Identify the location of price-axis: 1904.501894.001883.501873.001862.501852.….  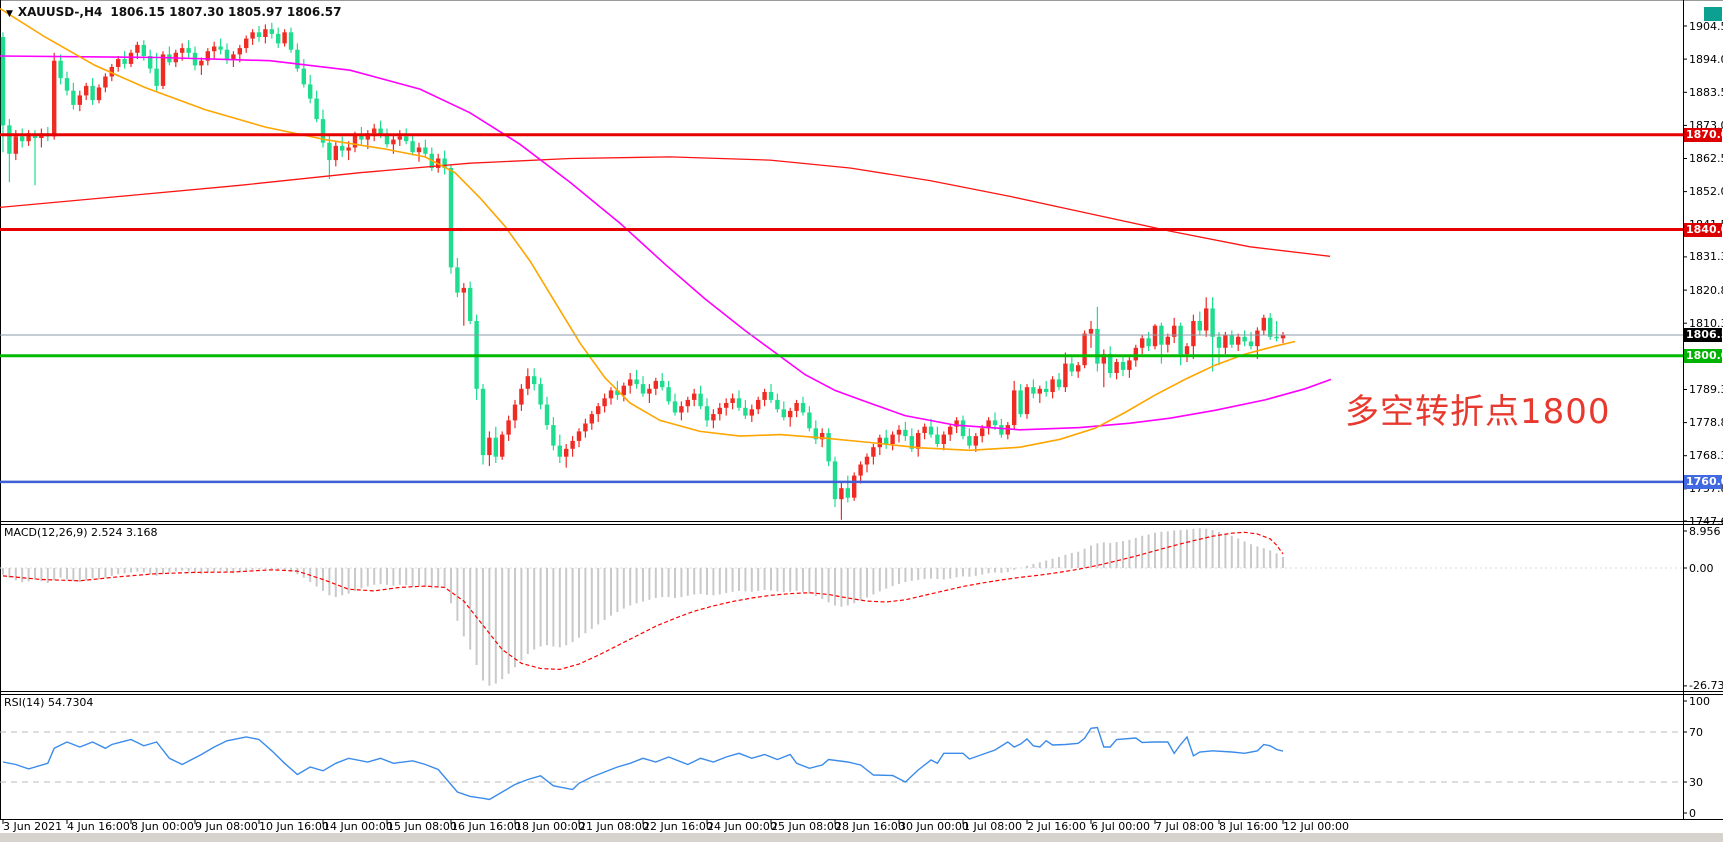
(1703, 410).